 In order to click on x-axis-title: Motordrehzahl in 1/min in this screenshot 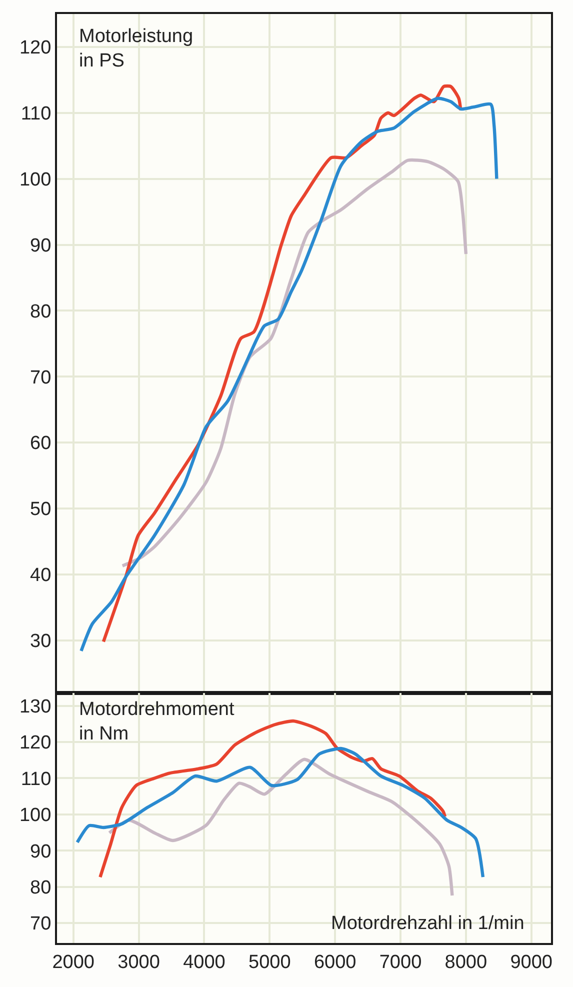, I will do `click(427, 923)`.